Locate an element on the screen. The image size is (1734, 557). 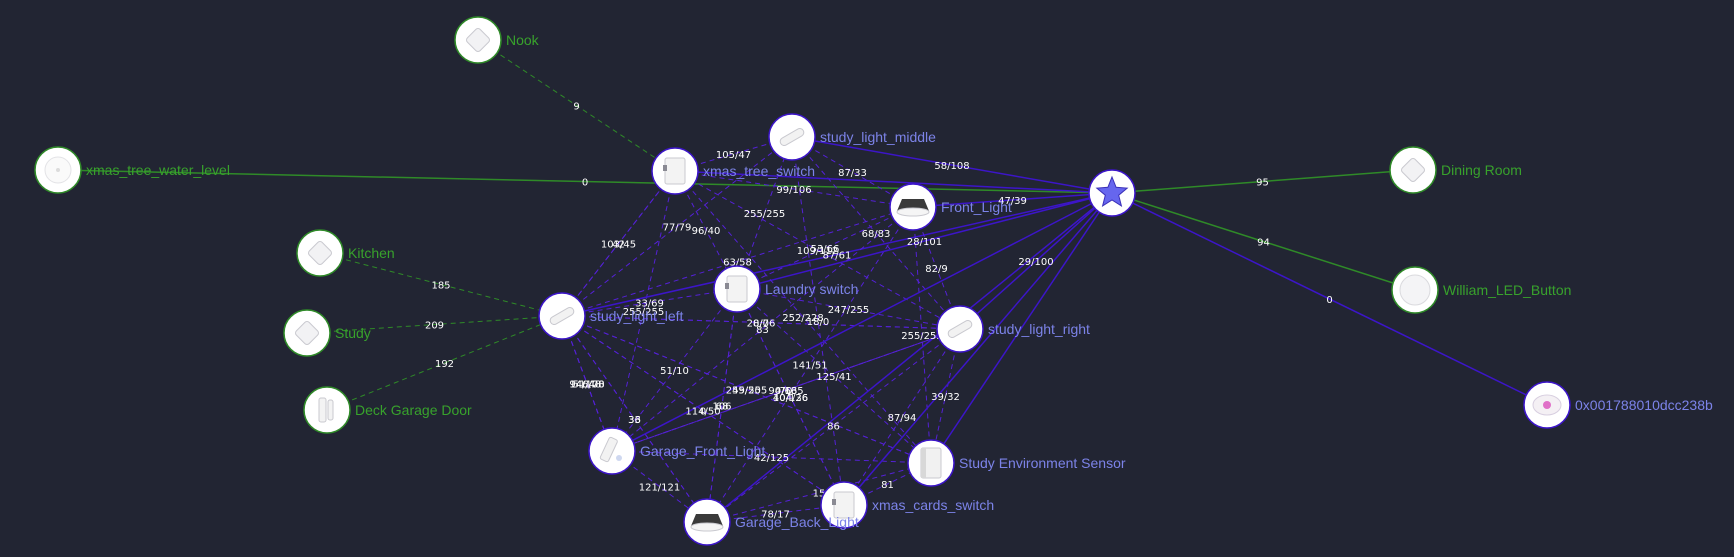
link-study_env_sensor-coordinator is located at coordinates (1021, 328).